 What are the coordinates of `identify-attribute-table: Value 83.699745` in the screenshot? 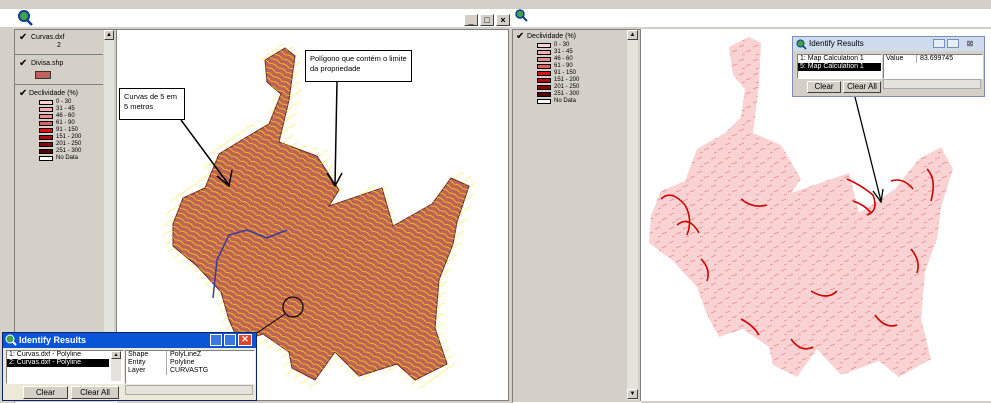 It's located at (933, 66).